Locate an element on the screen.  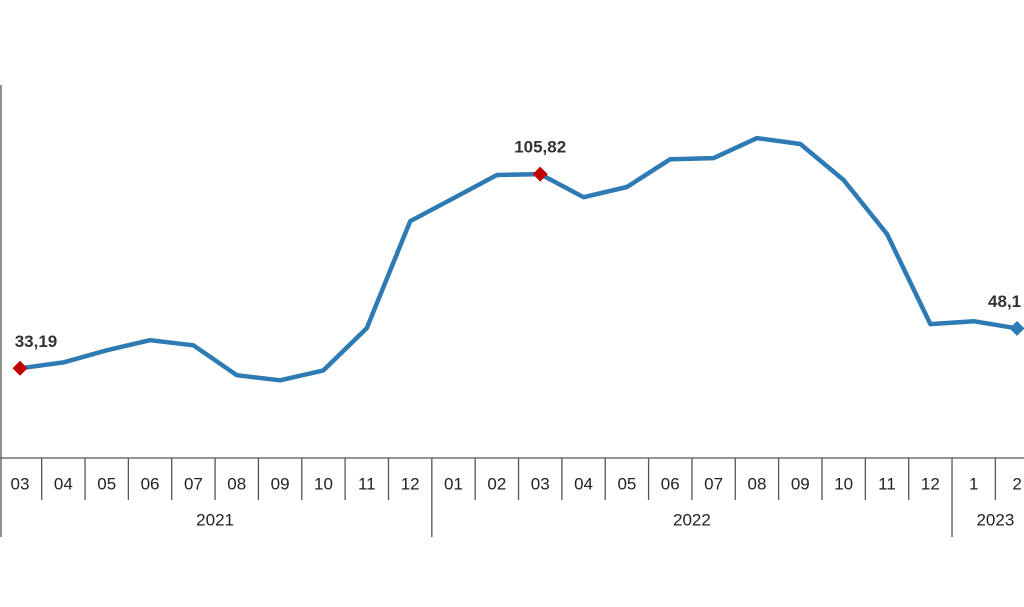
x-tick-label: 01 is located at coordinates (453, 483).